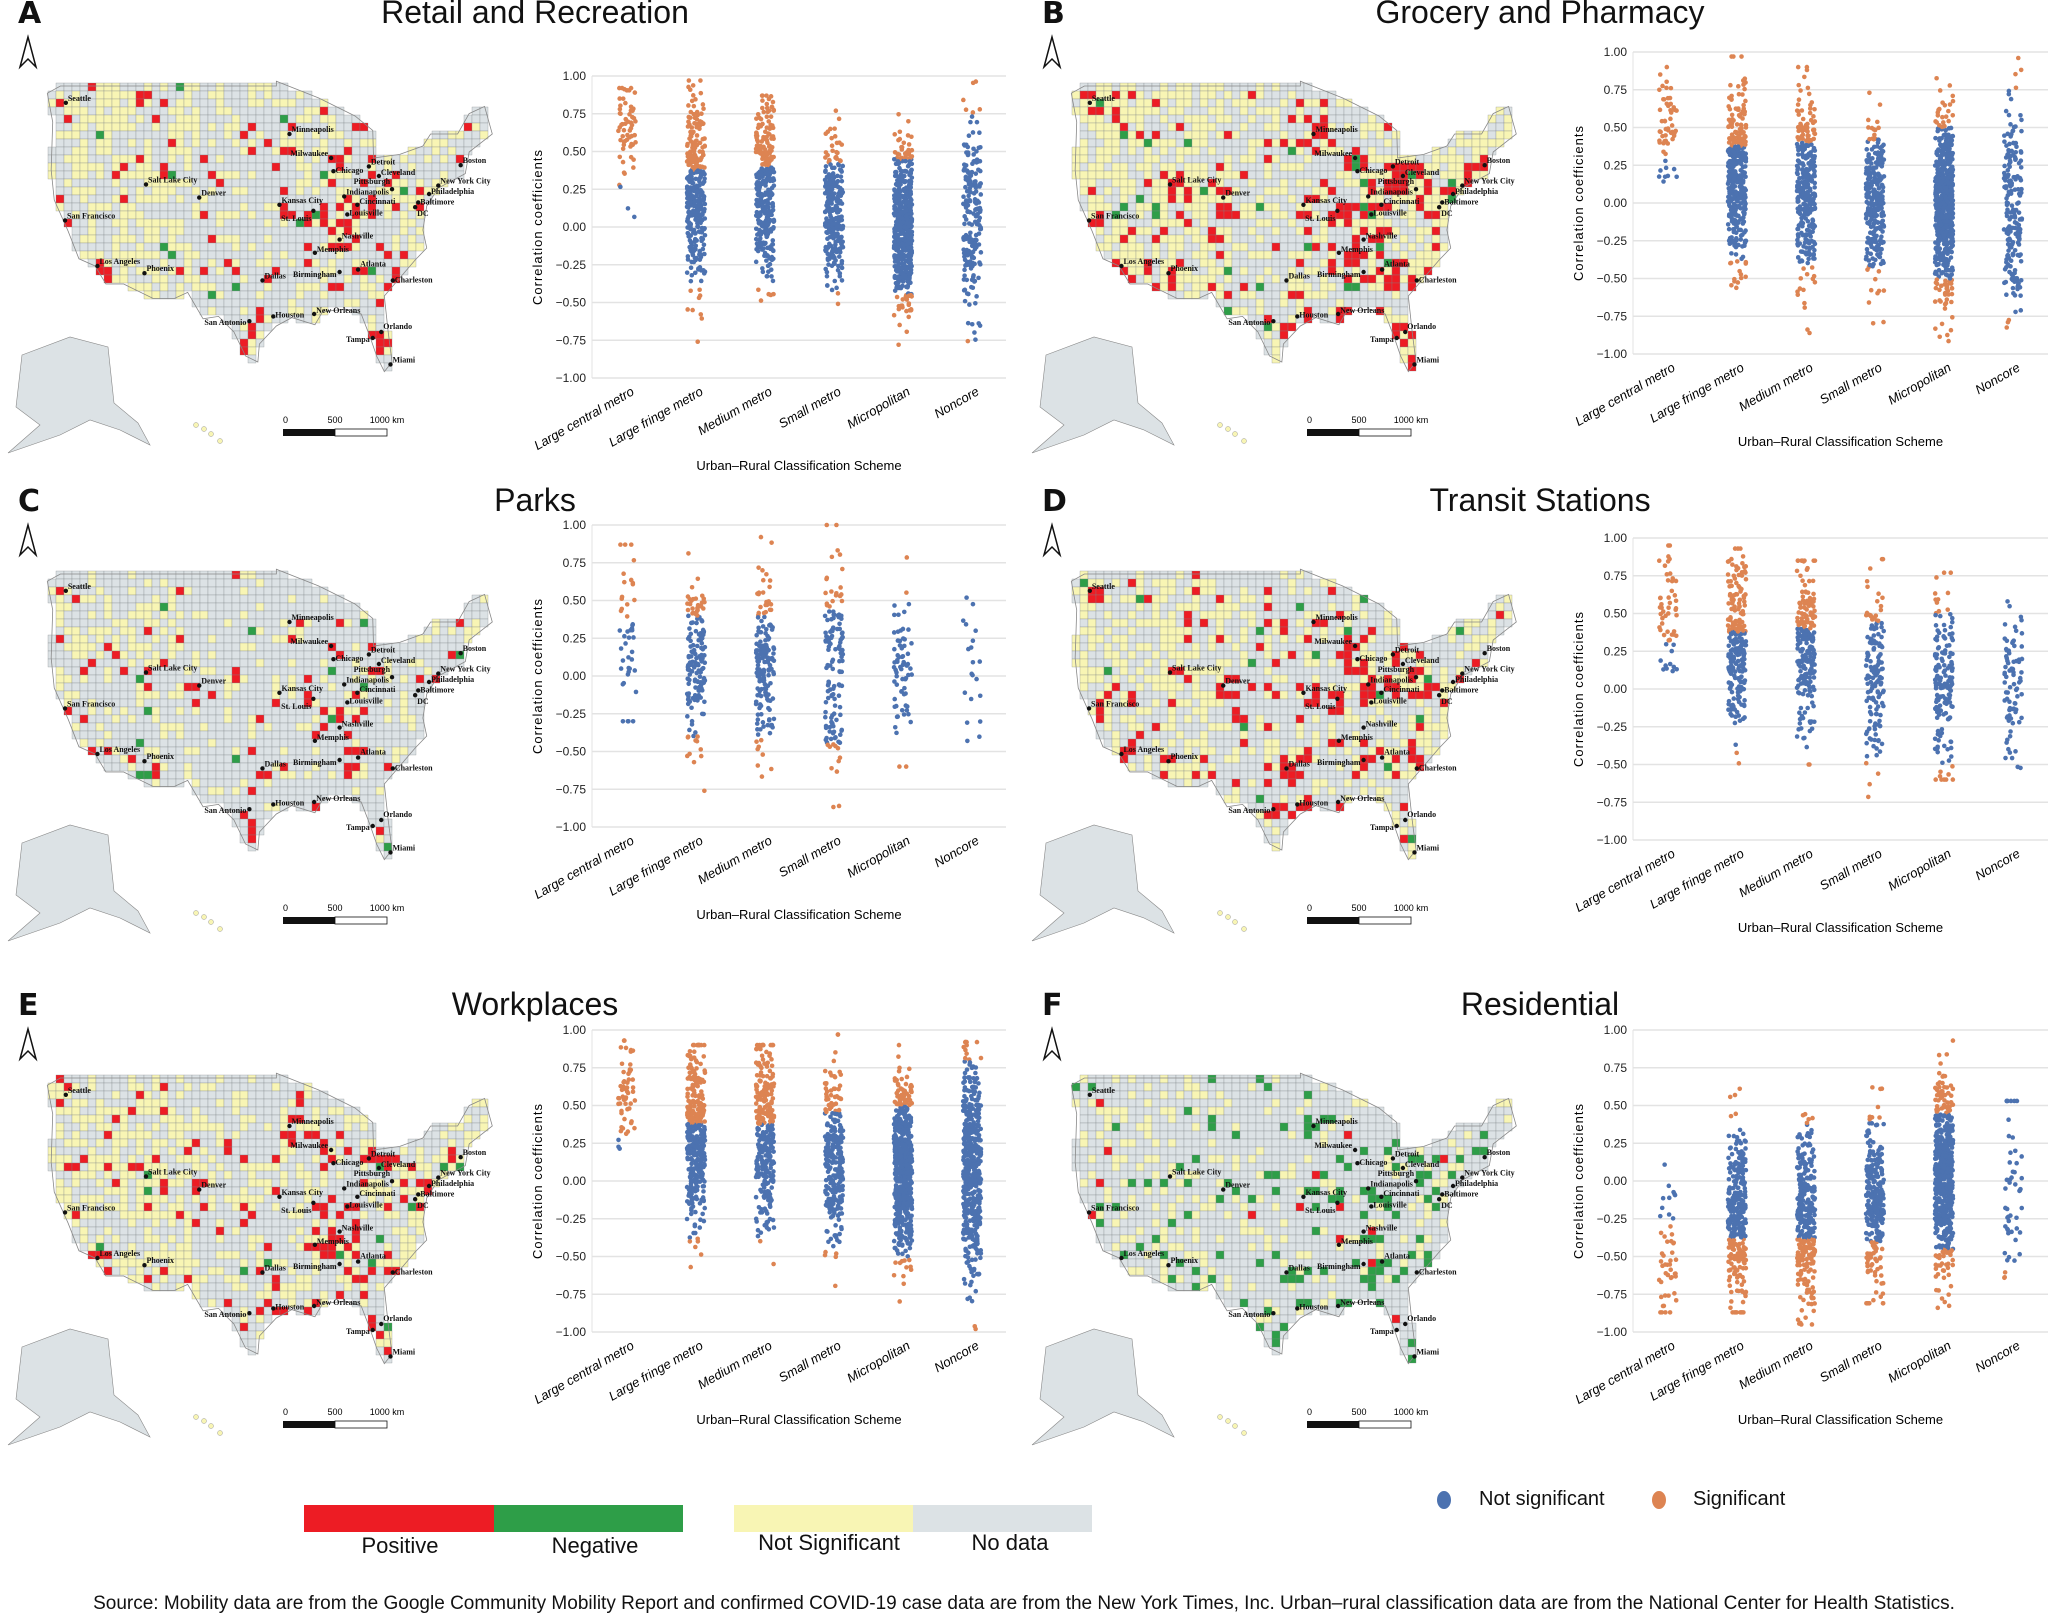 This screenshot has width=2048, height=1617. What do you see at coordinates (274, 275) in the screenshot?
I see `city-label: Dallas` at bounding box center [274, 275].